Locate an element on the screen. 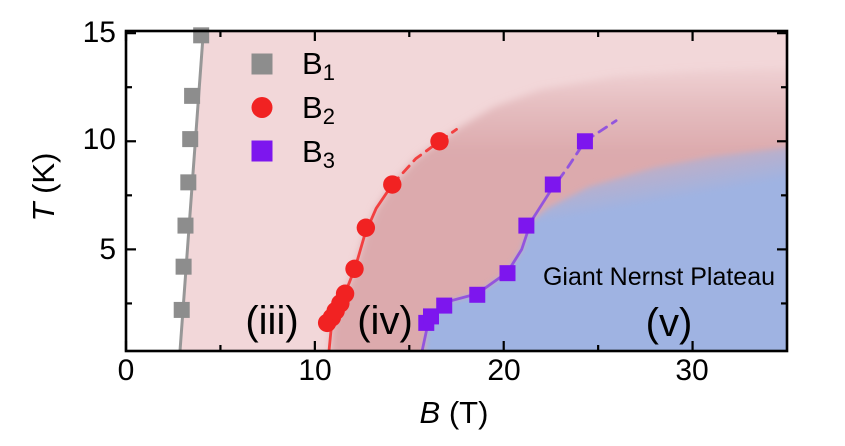 Image resolution: width=845 pixels, height=446 pixels. legend-label-b3: B3 is located at coordinates (318, 153).